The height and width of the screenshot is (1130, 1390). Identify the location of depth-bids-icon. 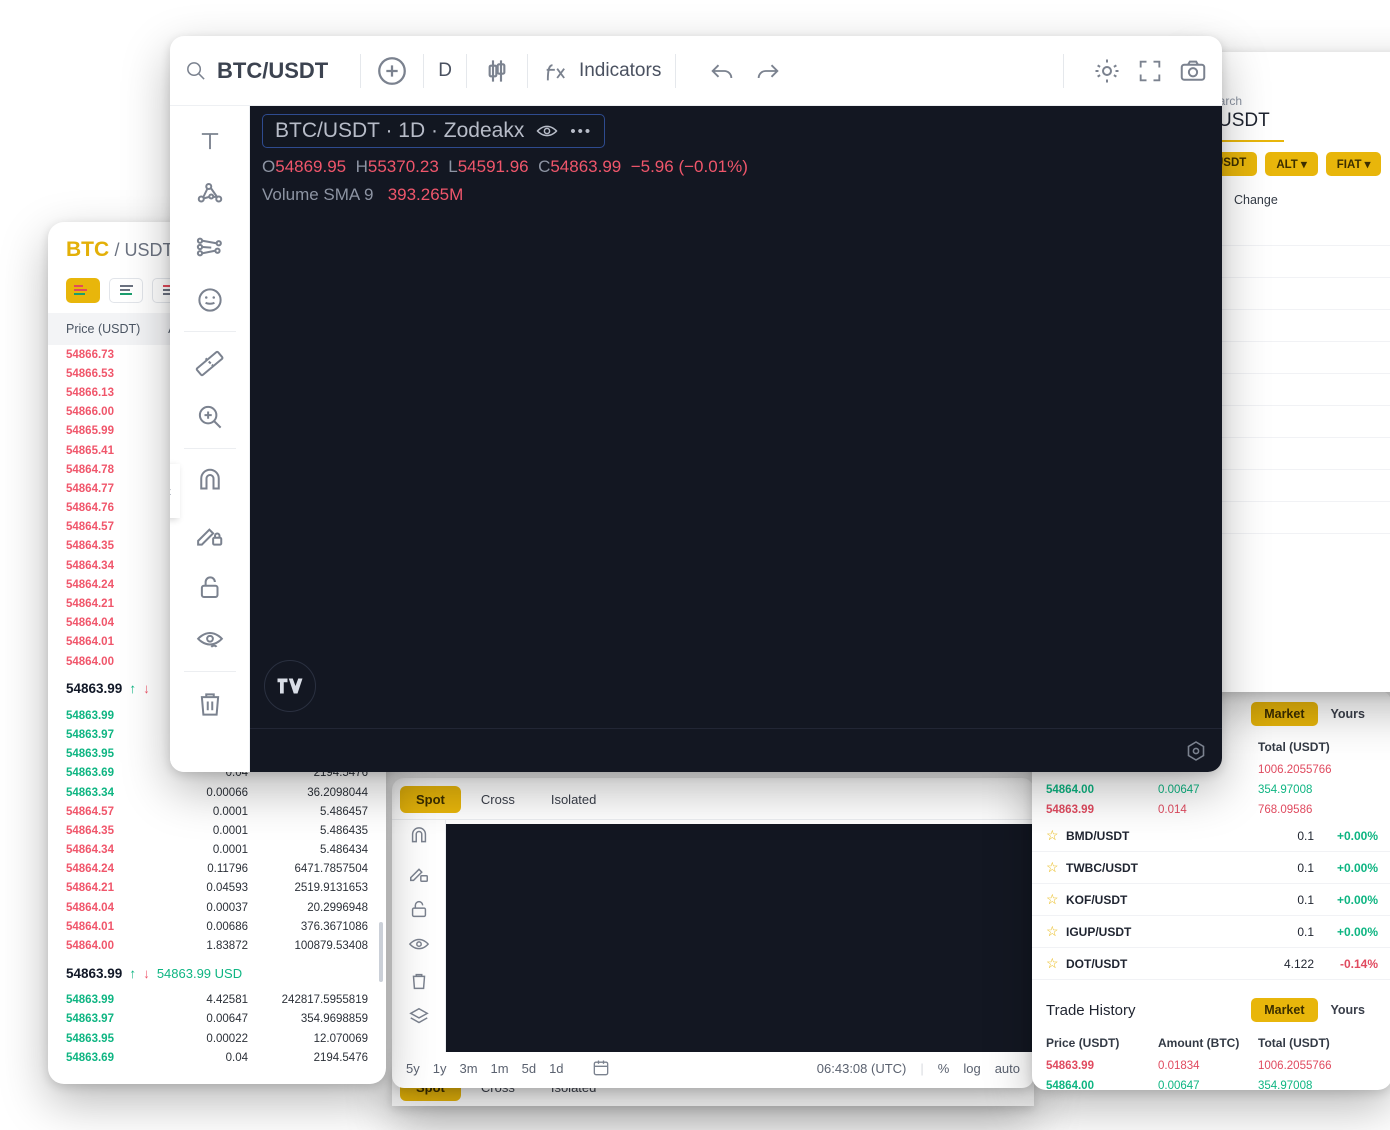
(126, 290).